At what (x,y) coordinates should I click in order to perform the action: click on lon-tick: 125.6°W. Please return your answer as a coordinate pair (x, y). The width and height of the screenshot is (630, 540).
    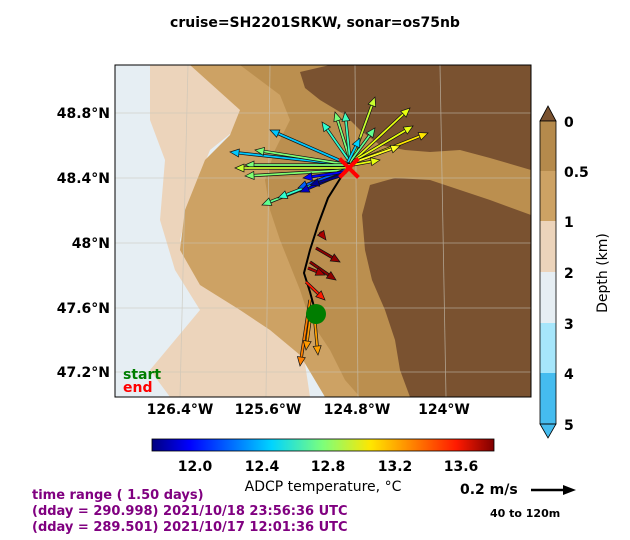
    Looking at the image, I should click on (268, 410).